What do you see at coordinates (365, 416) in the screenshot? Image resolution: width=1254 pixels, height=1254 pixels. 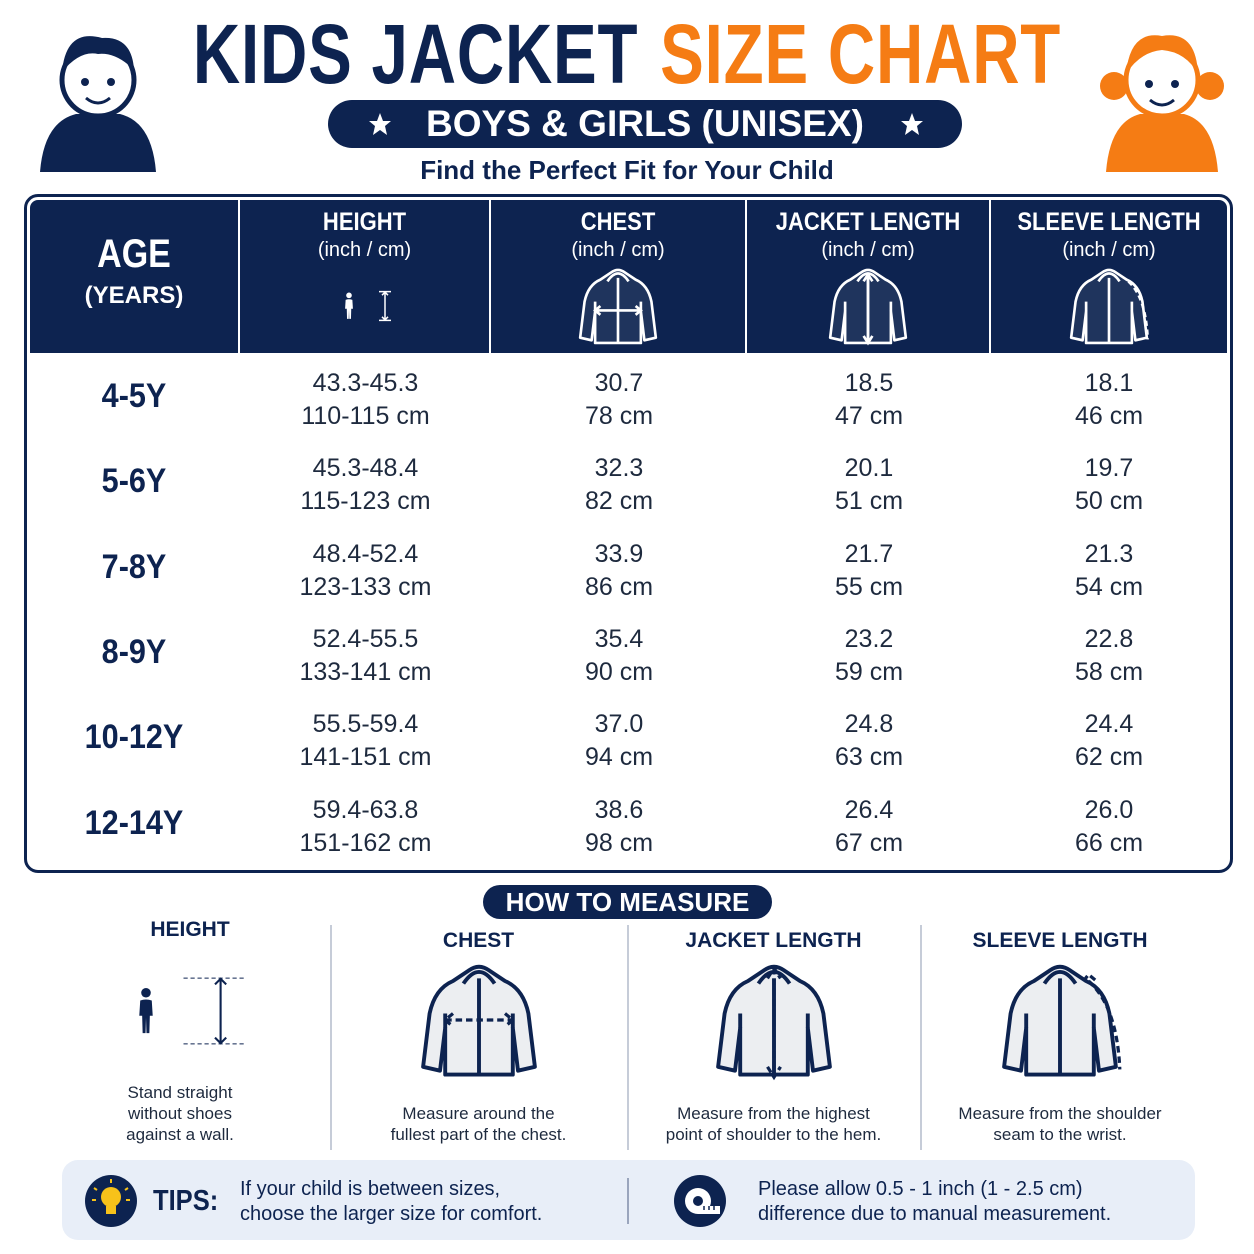 I see `cm-value: 110-115 cm` at bounding box center [365, 416].